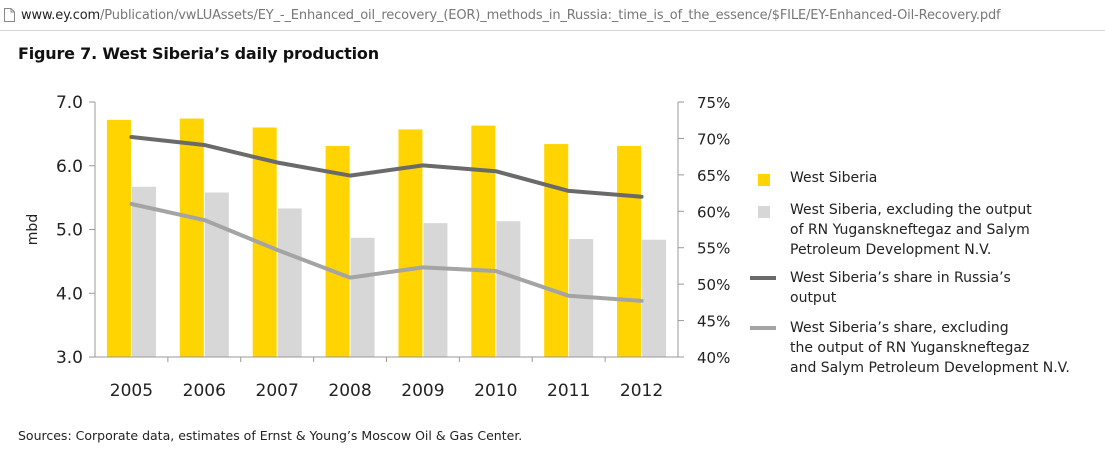  Describe the element at coordinates (131, 391) in the screenshot. I see `x-tick-label-2005: 2005` at that location.